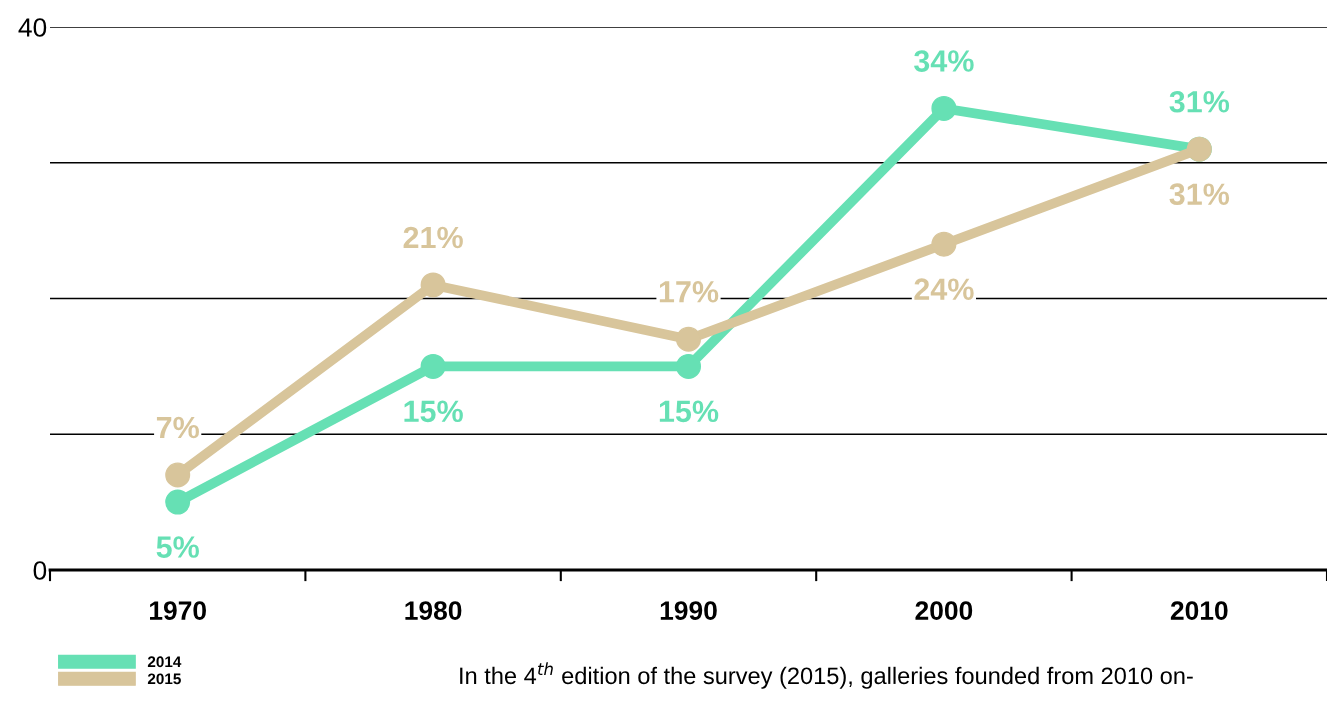  Describe the element at coordinates (178, 610) in the screenshot. I see `x-tick-label: 1970` at that location.